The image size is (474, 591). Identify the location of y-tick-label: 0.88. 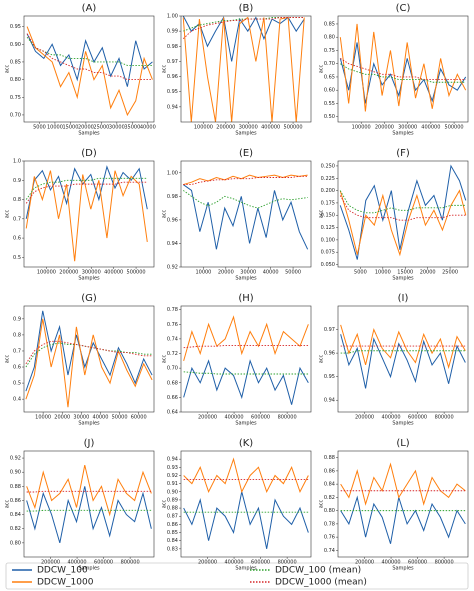
(15, 487).